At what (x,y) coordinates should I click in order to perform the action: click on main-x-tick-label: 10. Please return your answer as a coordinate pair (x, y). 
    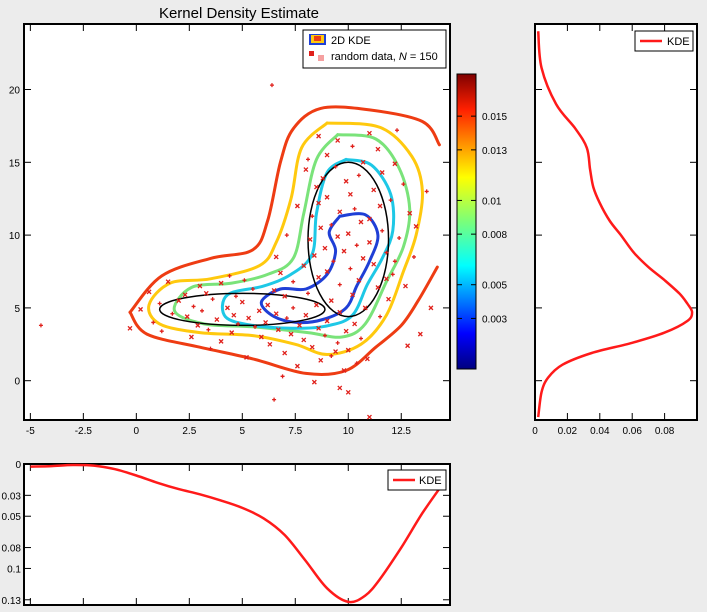
    Looking at the image, I should click on (349, 431).